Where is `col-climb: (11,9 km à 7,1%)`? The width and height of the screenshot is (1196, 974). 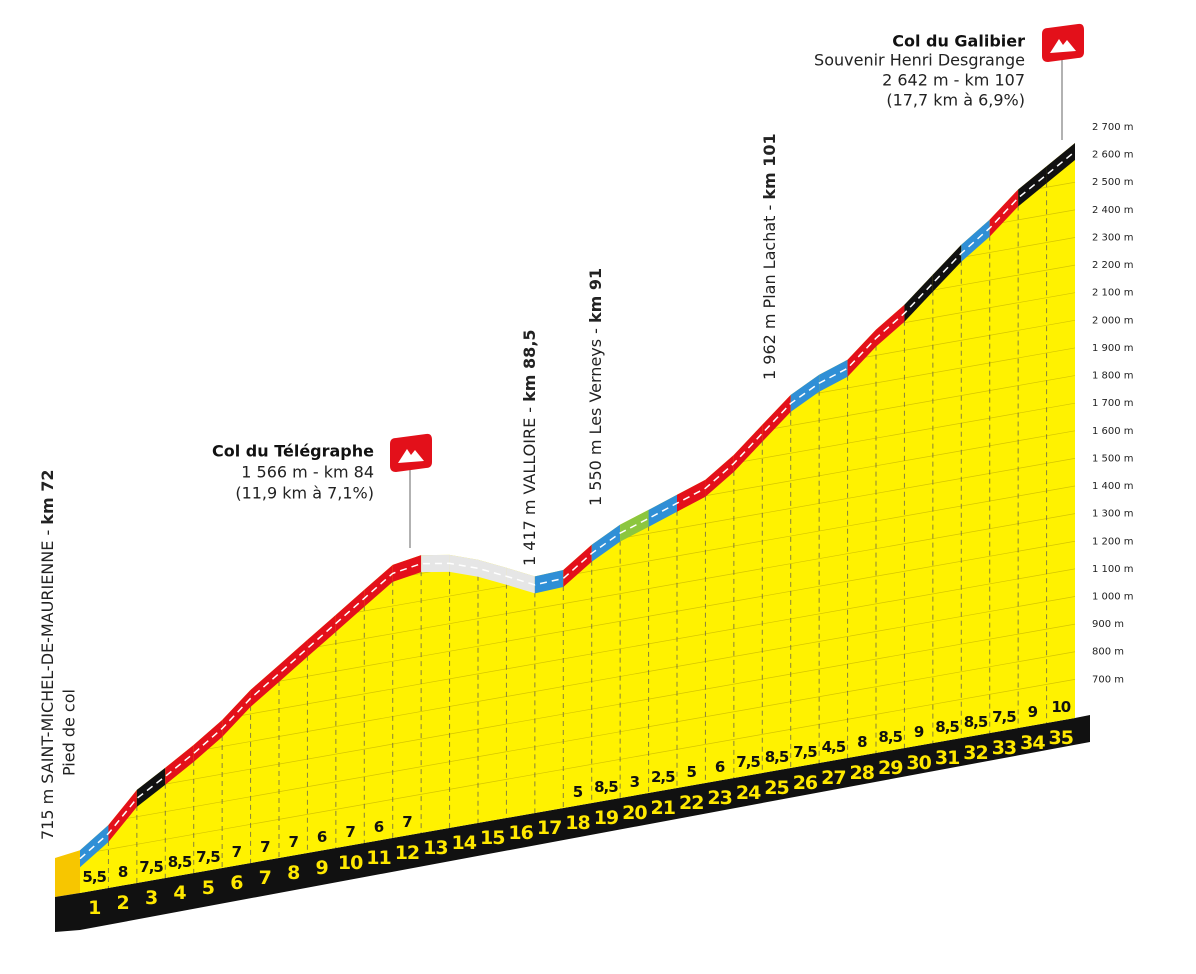
col-climb: (11,9 km à 7,1%) is located at coordinates (304, 493).